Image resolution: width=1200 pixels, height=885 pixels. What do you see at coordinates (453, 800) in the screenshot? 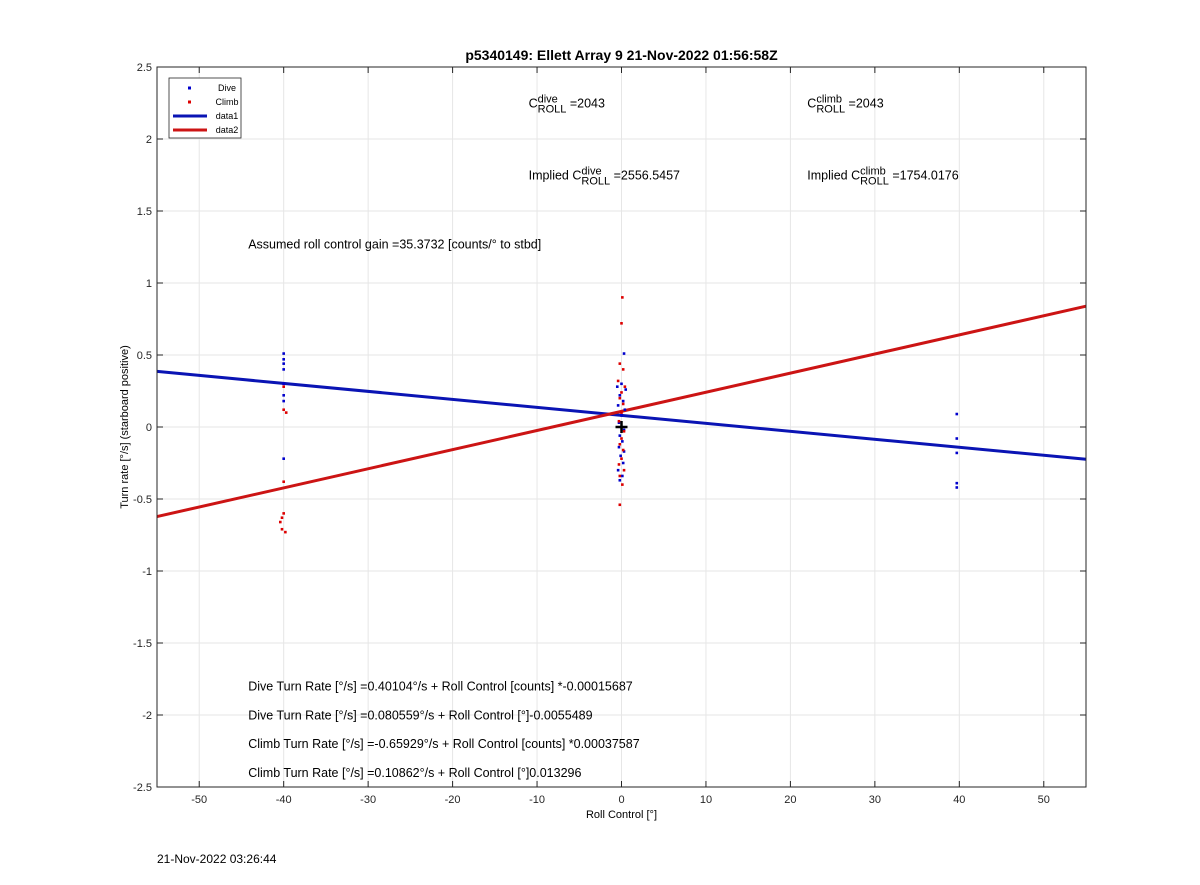
I see `x-tick-label: -20` at bounding box center [453, 800].